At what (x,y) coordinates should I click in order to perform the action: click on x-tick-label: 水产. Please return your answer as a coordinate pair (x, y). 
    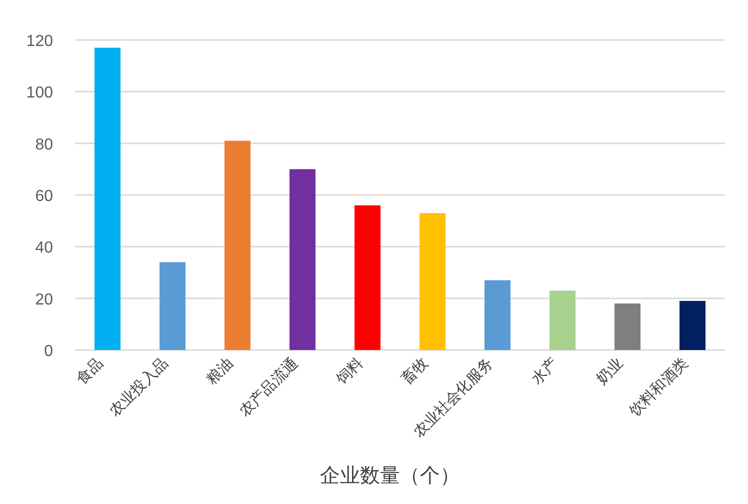
    Looking at the image, I should click on (544, 371).